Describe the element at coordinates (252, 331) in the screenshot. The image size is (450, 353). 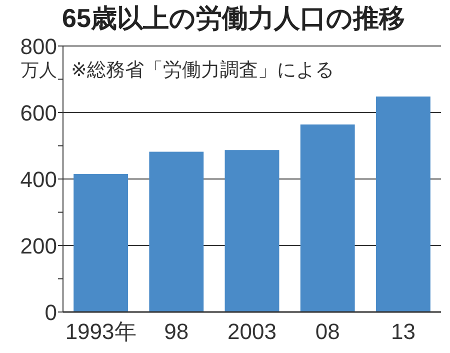
I see `x-tick-label: 2003` at that location.